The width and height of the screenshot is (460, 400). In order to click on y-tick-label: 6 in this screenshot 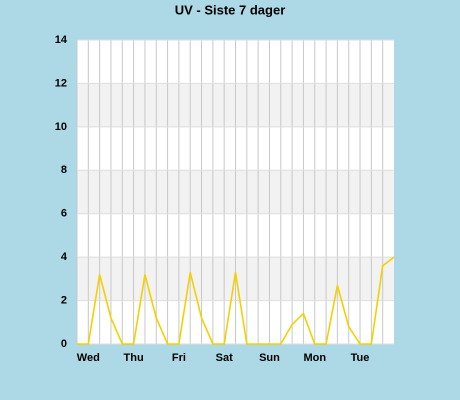, I will do `click(64, 214)`.